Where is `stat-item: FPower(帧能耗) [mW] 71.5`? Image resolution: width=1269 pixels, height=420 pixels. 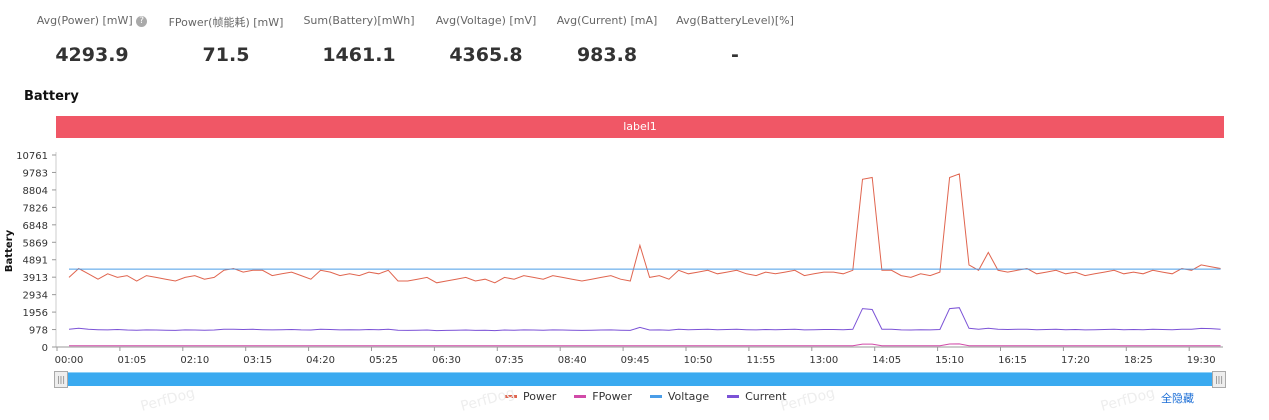 stat-item: FPower(帧能耗) [mW] 71.5 is located at coordinates (226, 40).